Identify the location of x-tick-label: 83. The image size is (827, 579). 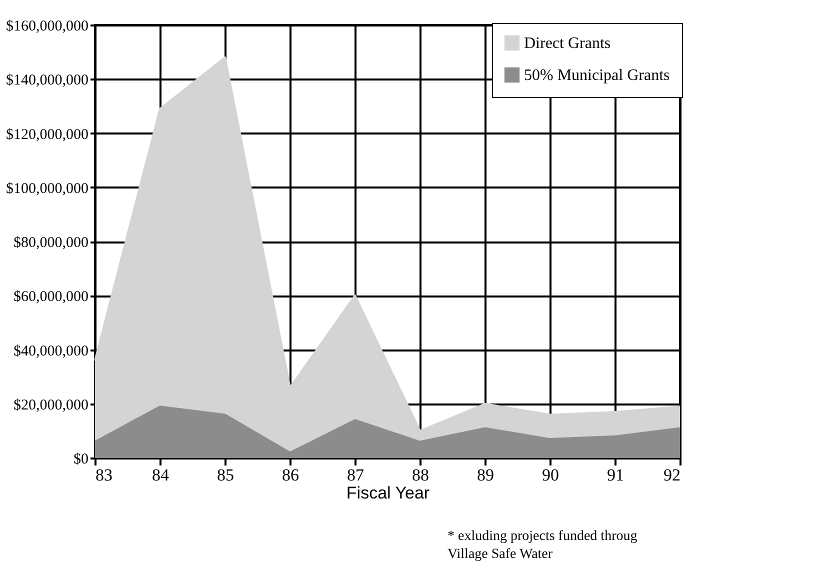
(104, 475).